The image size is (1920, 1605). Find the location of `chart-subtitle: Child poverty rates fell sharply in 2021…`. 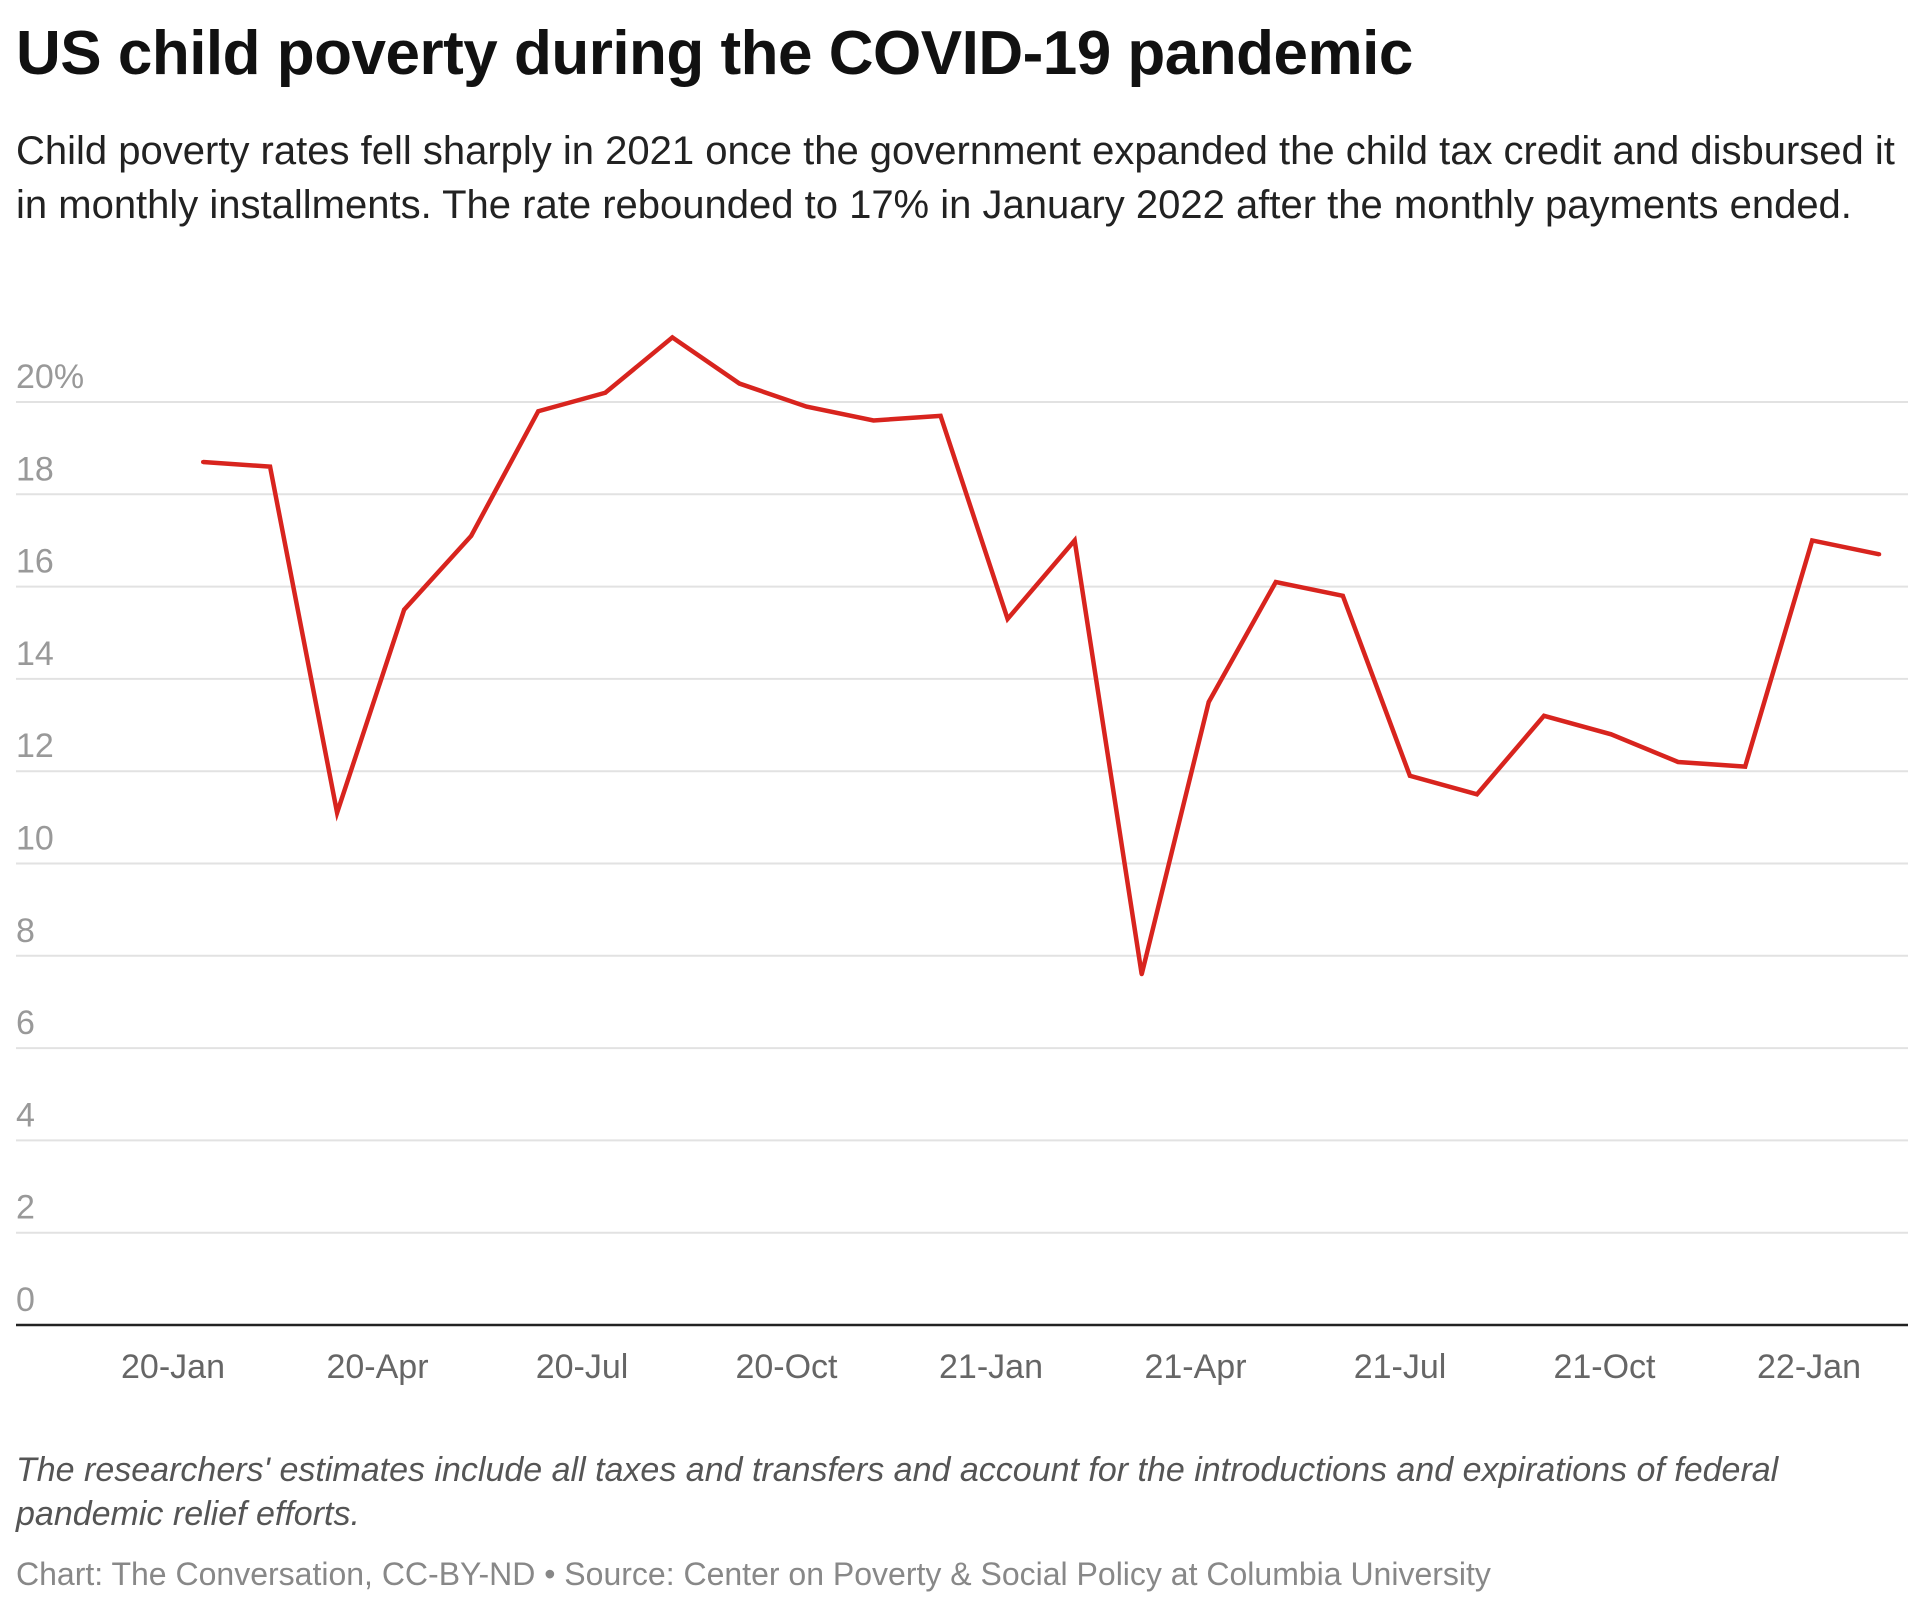

chart-subtitle: Child poverty rates fell sharply in 2021… is located at coordinates (955, 178).